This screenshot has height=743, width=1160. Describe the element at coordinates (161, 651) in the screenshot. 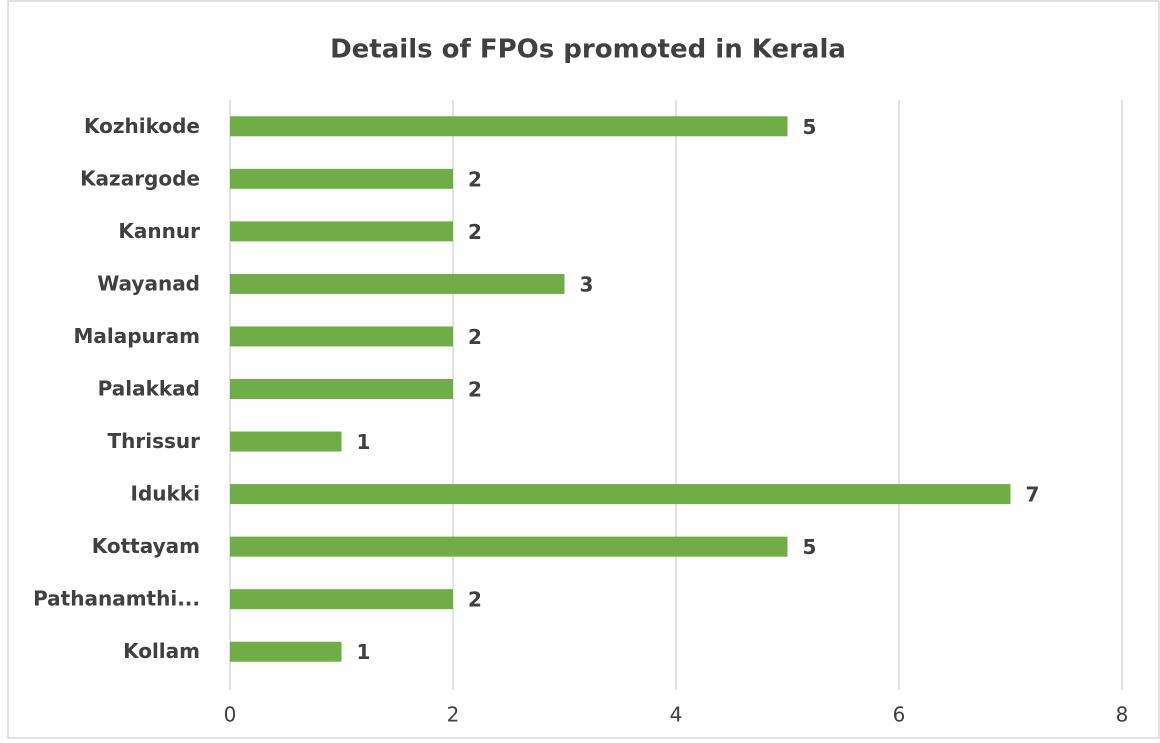

I see `y-tick-label: Kollam` at that location.